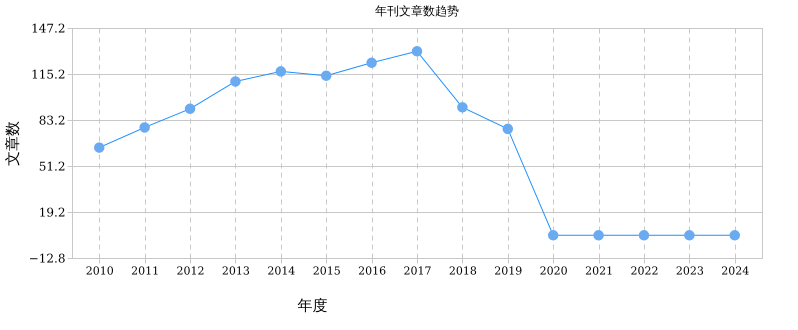  Describe the element at coordinates (52, 167) in the screenshot. I see `y-tick-label: 51.2` at that location.